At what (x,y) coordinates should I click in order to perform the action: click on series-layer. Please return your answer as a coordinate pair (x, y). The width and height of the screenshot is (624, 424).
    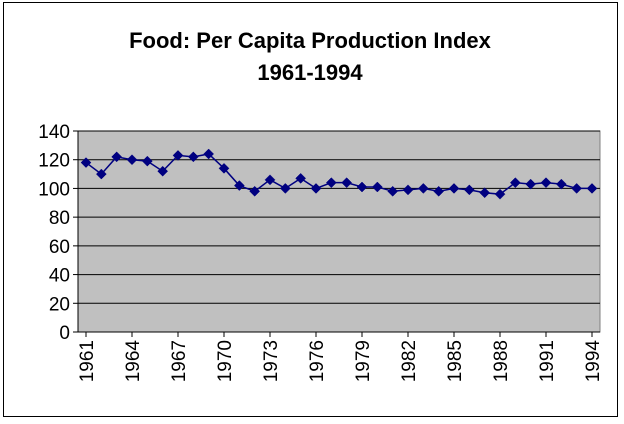
    Looking at the image, I should click on (339, 174).